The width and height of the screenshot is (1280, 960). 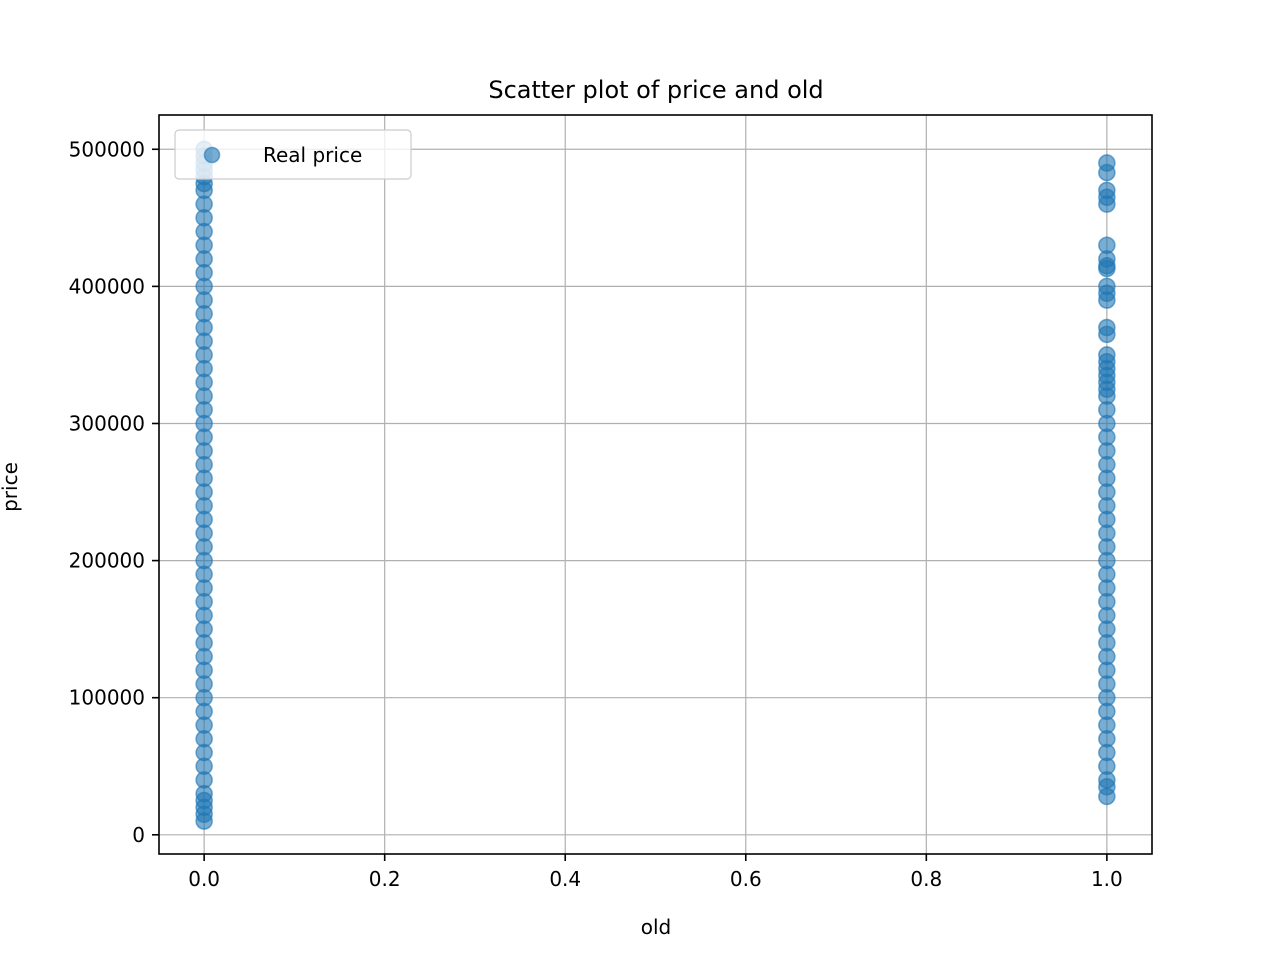 What do you see at coordinates (212, 155) in the screenshot?
I see `legend-marker` at bounding box center [212, 155].